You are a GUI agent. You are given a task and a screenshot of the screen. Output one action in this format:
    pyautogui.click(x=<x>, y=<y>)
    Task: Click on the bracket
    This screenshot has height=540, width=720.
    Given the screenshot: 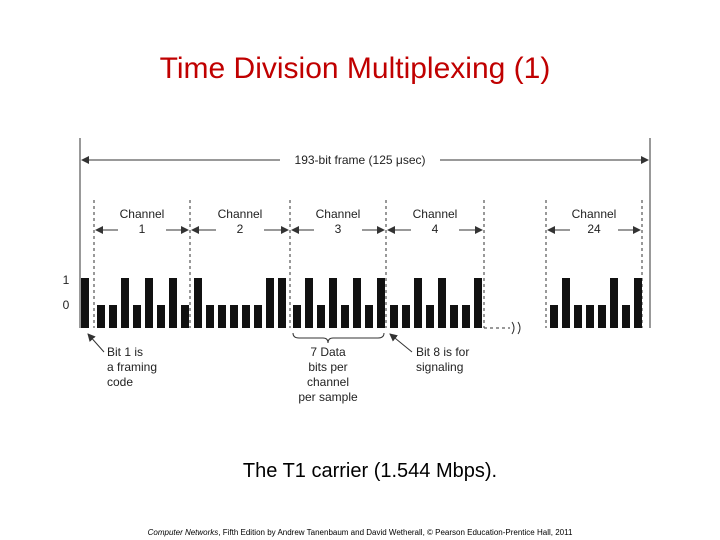 What is the action you would take?
    pyautogui.click(x=338, y=338)
    